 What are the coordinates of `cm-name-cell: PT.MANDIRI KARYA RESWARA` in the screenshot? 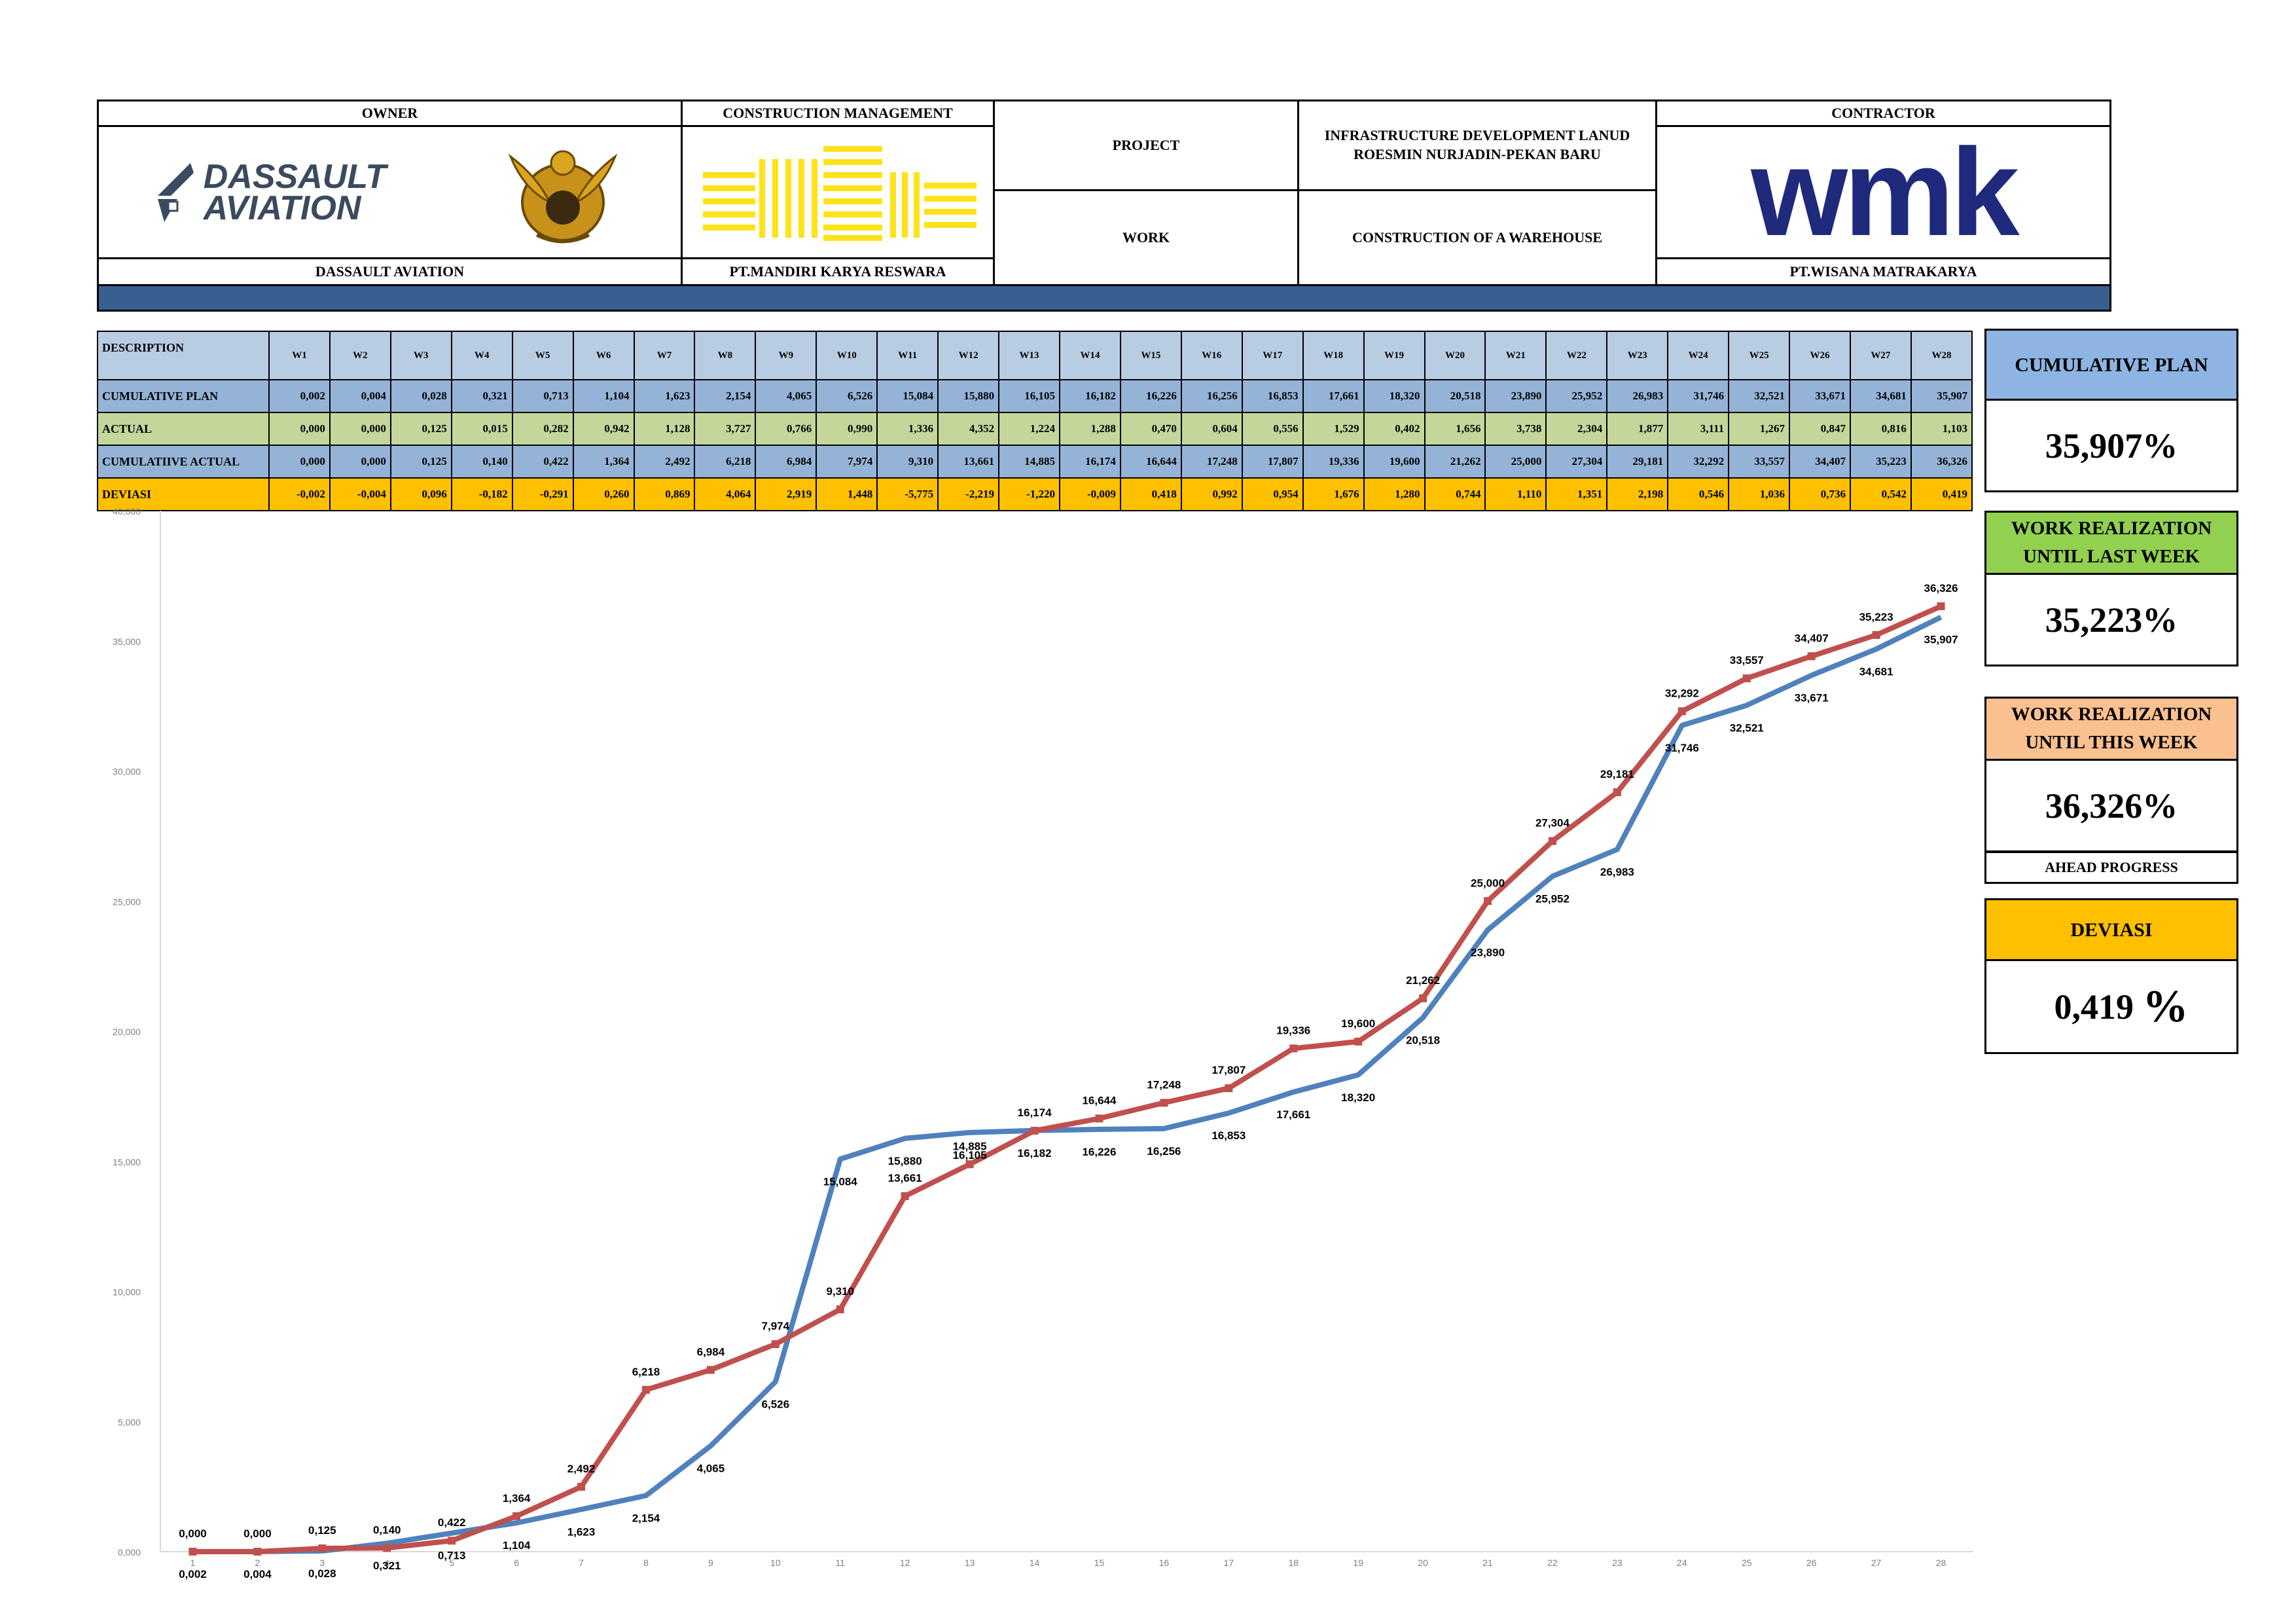 It's located at (838, 271).